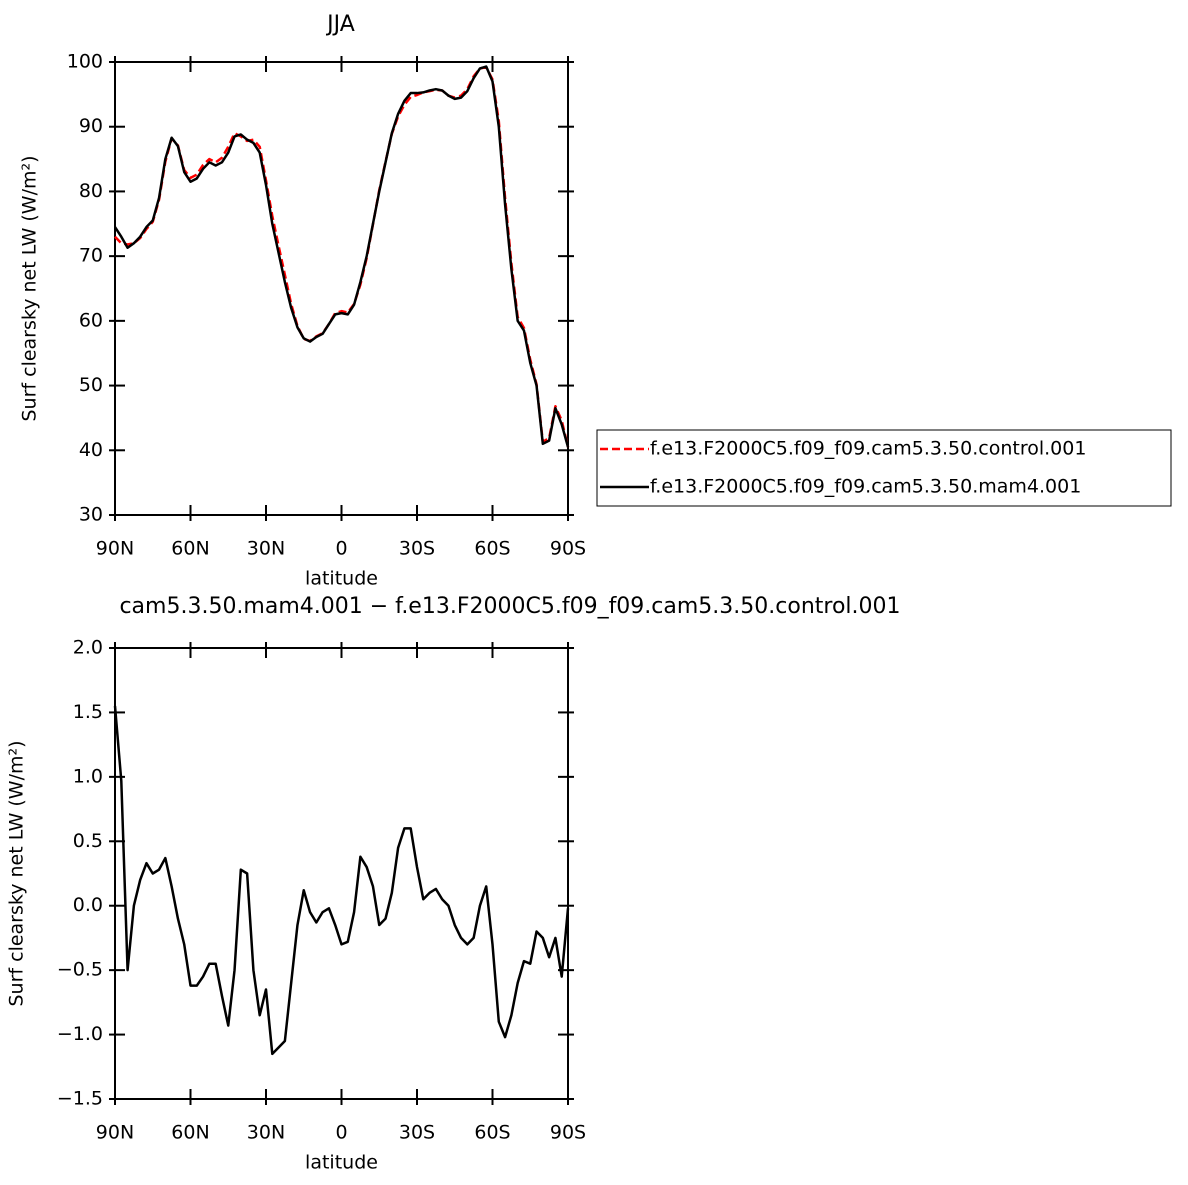 Image resolution: width=1188 pixels, height=1185 pixels. I want to click on y-tick-label: −1.0, so click(80, 1034).